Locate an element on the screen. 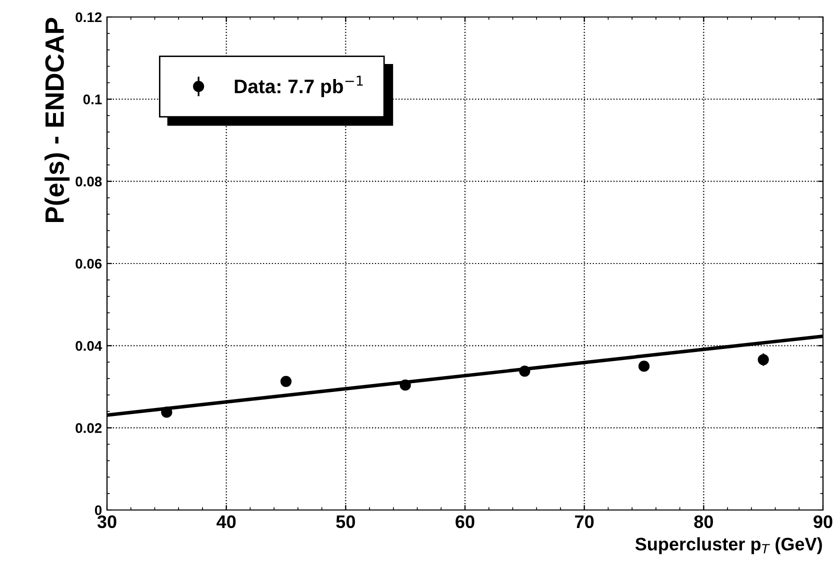 This screenshot has width=839, height=563. y-tick-label: 0.04 is located at coordinates (89, 346).